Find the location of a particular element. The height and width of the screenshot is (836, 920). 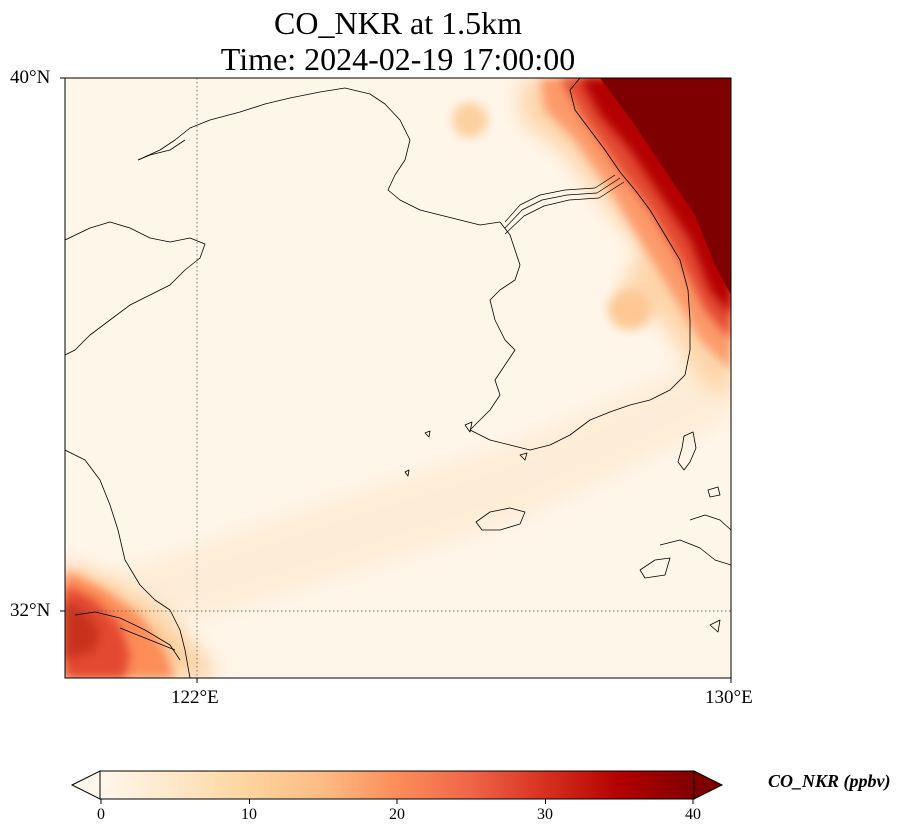

map-title-line-2: Time: 2024-02-19 17:00:00 is located at coordinates (398, 59).